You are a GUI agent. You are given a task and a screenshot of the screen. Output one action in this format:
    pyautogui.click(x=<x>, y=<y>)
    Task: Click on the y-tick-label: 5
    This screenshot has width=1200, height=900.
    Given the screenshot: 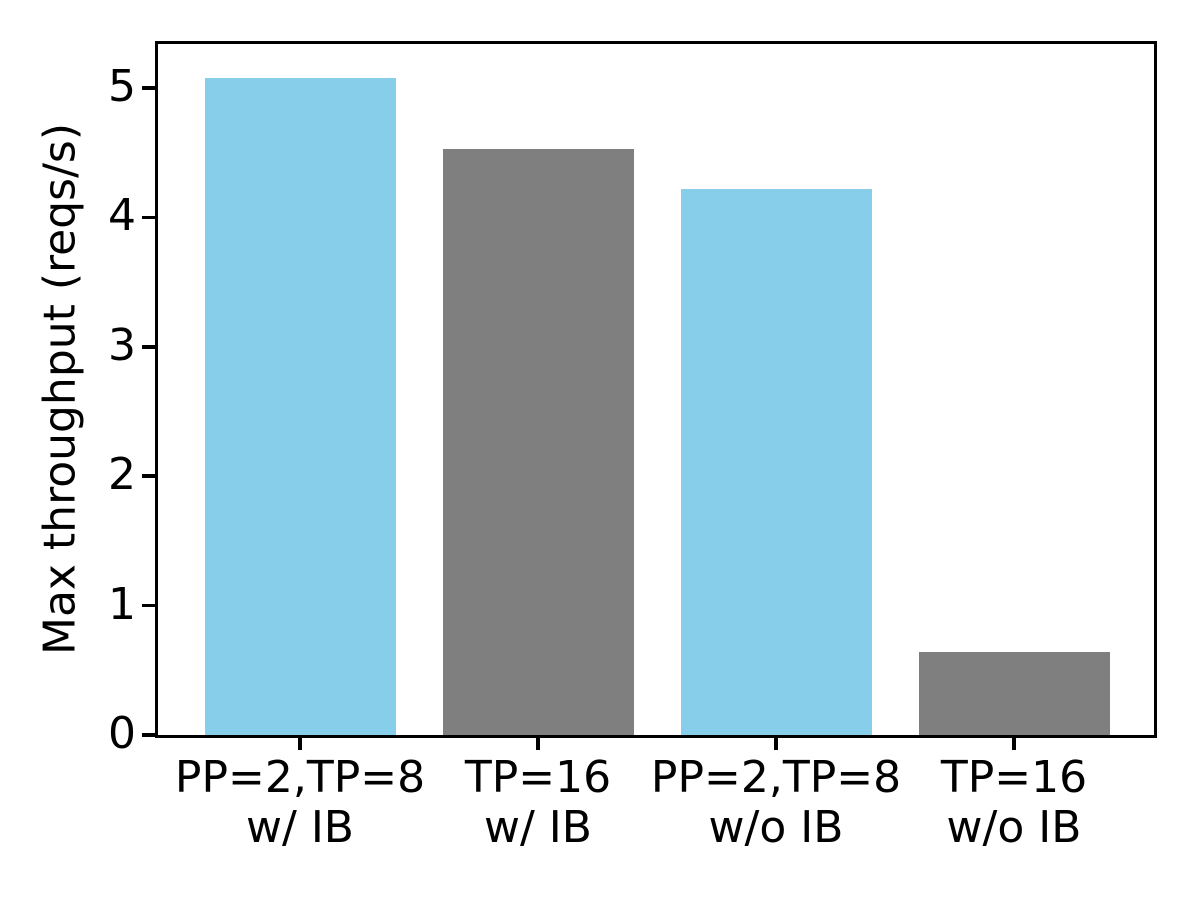 What is the action you would take?
    pyautogui.click(x=122, y=87)
    